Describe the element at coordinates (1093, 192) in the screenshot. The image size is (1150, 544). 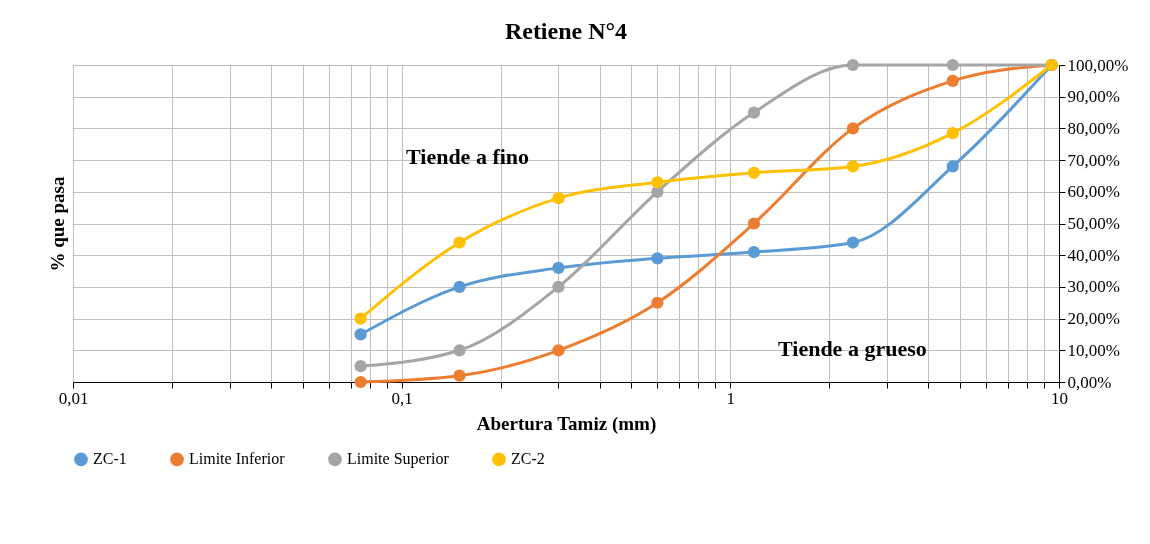
I see `y-tick-label: 60,00%` at that location.